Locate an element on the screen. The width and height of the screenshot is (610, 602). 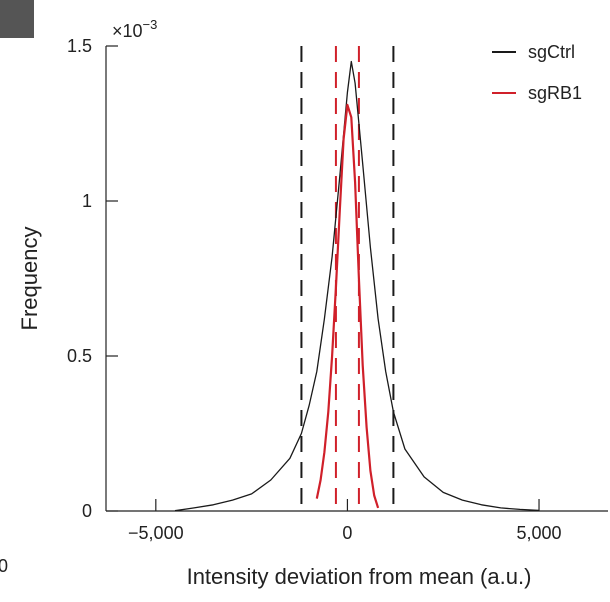
y-tick-label: 1.5 is located at coordinates (79, 46).